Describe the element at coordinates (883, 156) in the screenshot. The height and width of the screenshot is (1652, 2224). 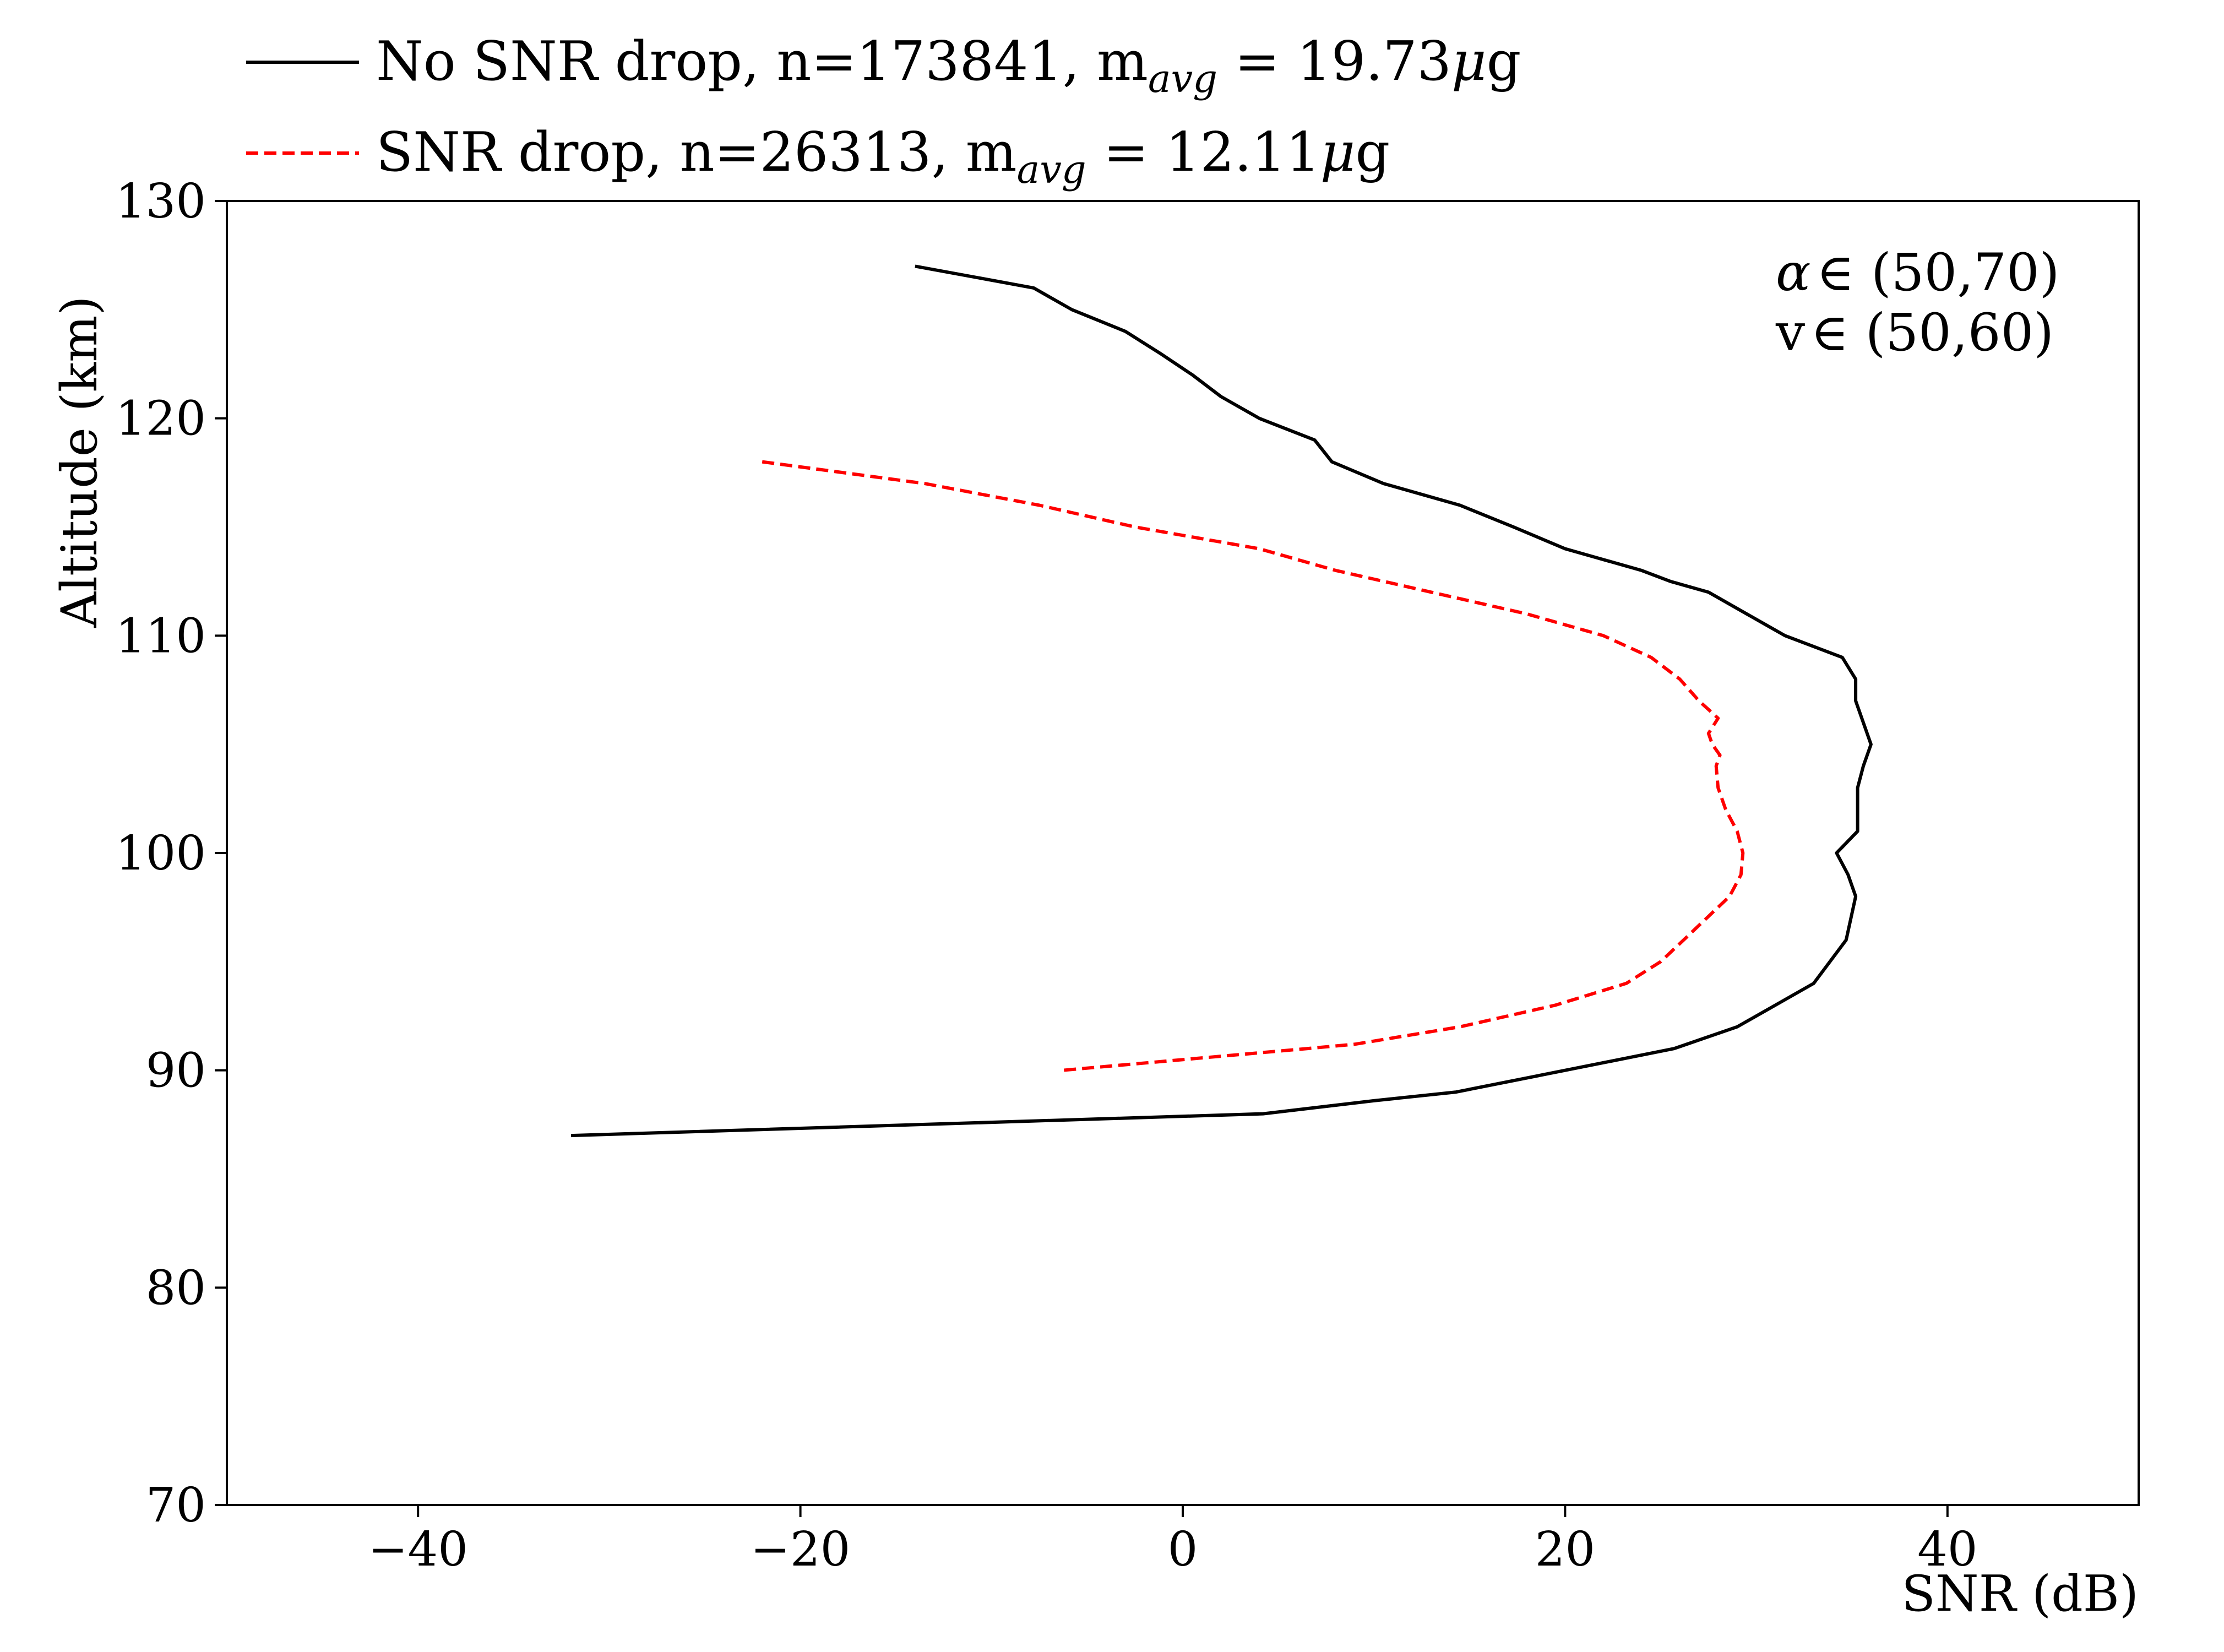
I see `legend-label-snr-drop: SNR drop, n=26313, mavg = 12.11μg` at that location.